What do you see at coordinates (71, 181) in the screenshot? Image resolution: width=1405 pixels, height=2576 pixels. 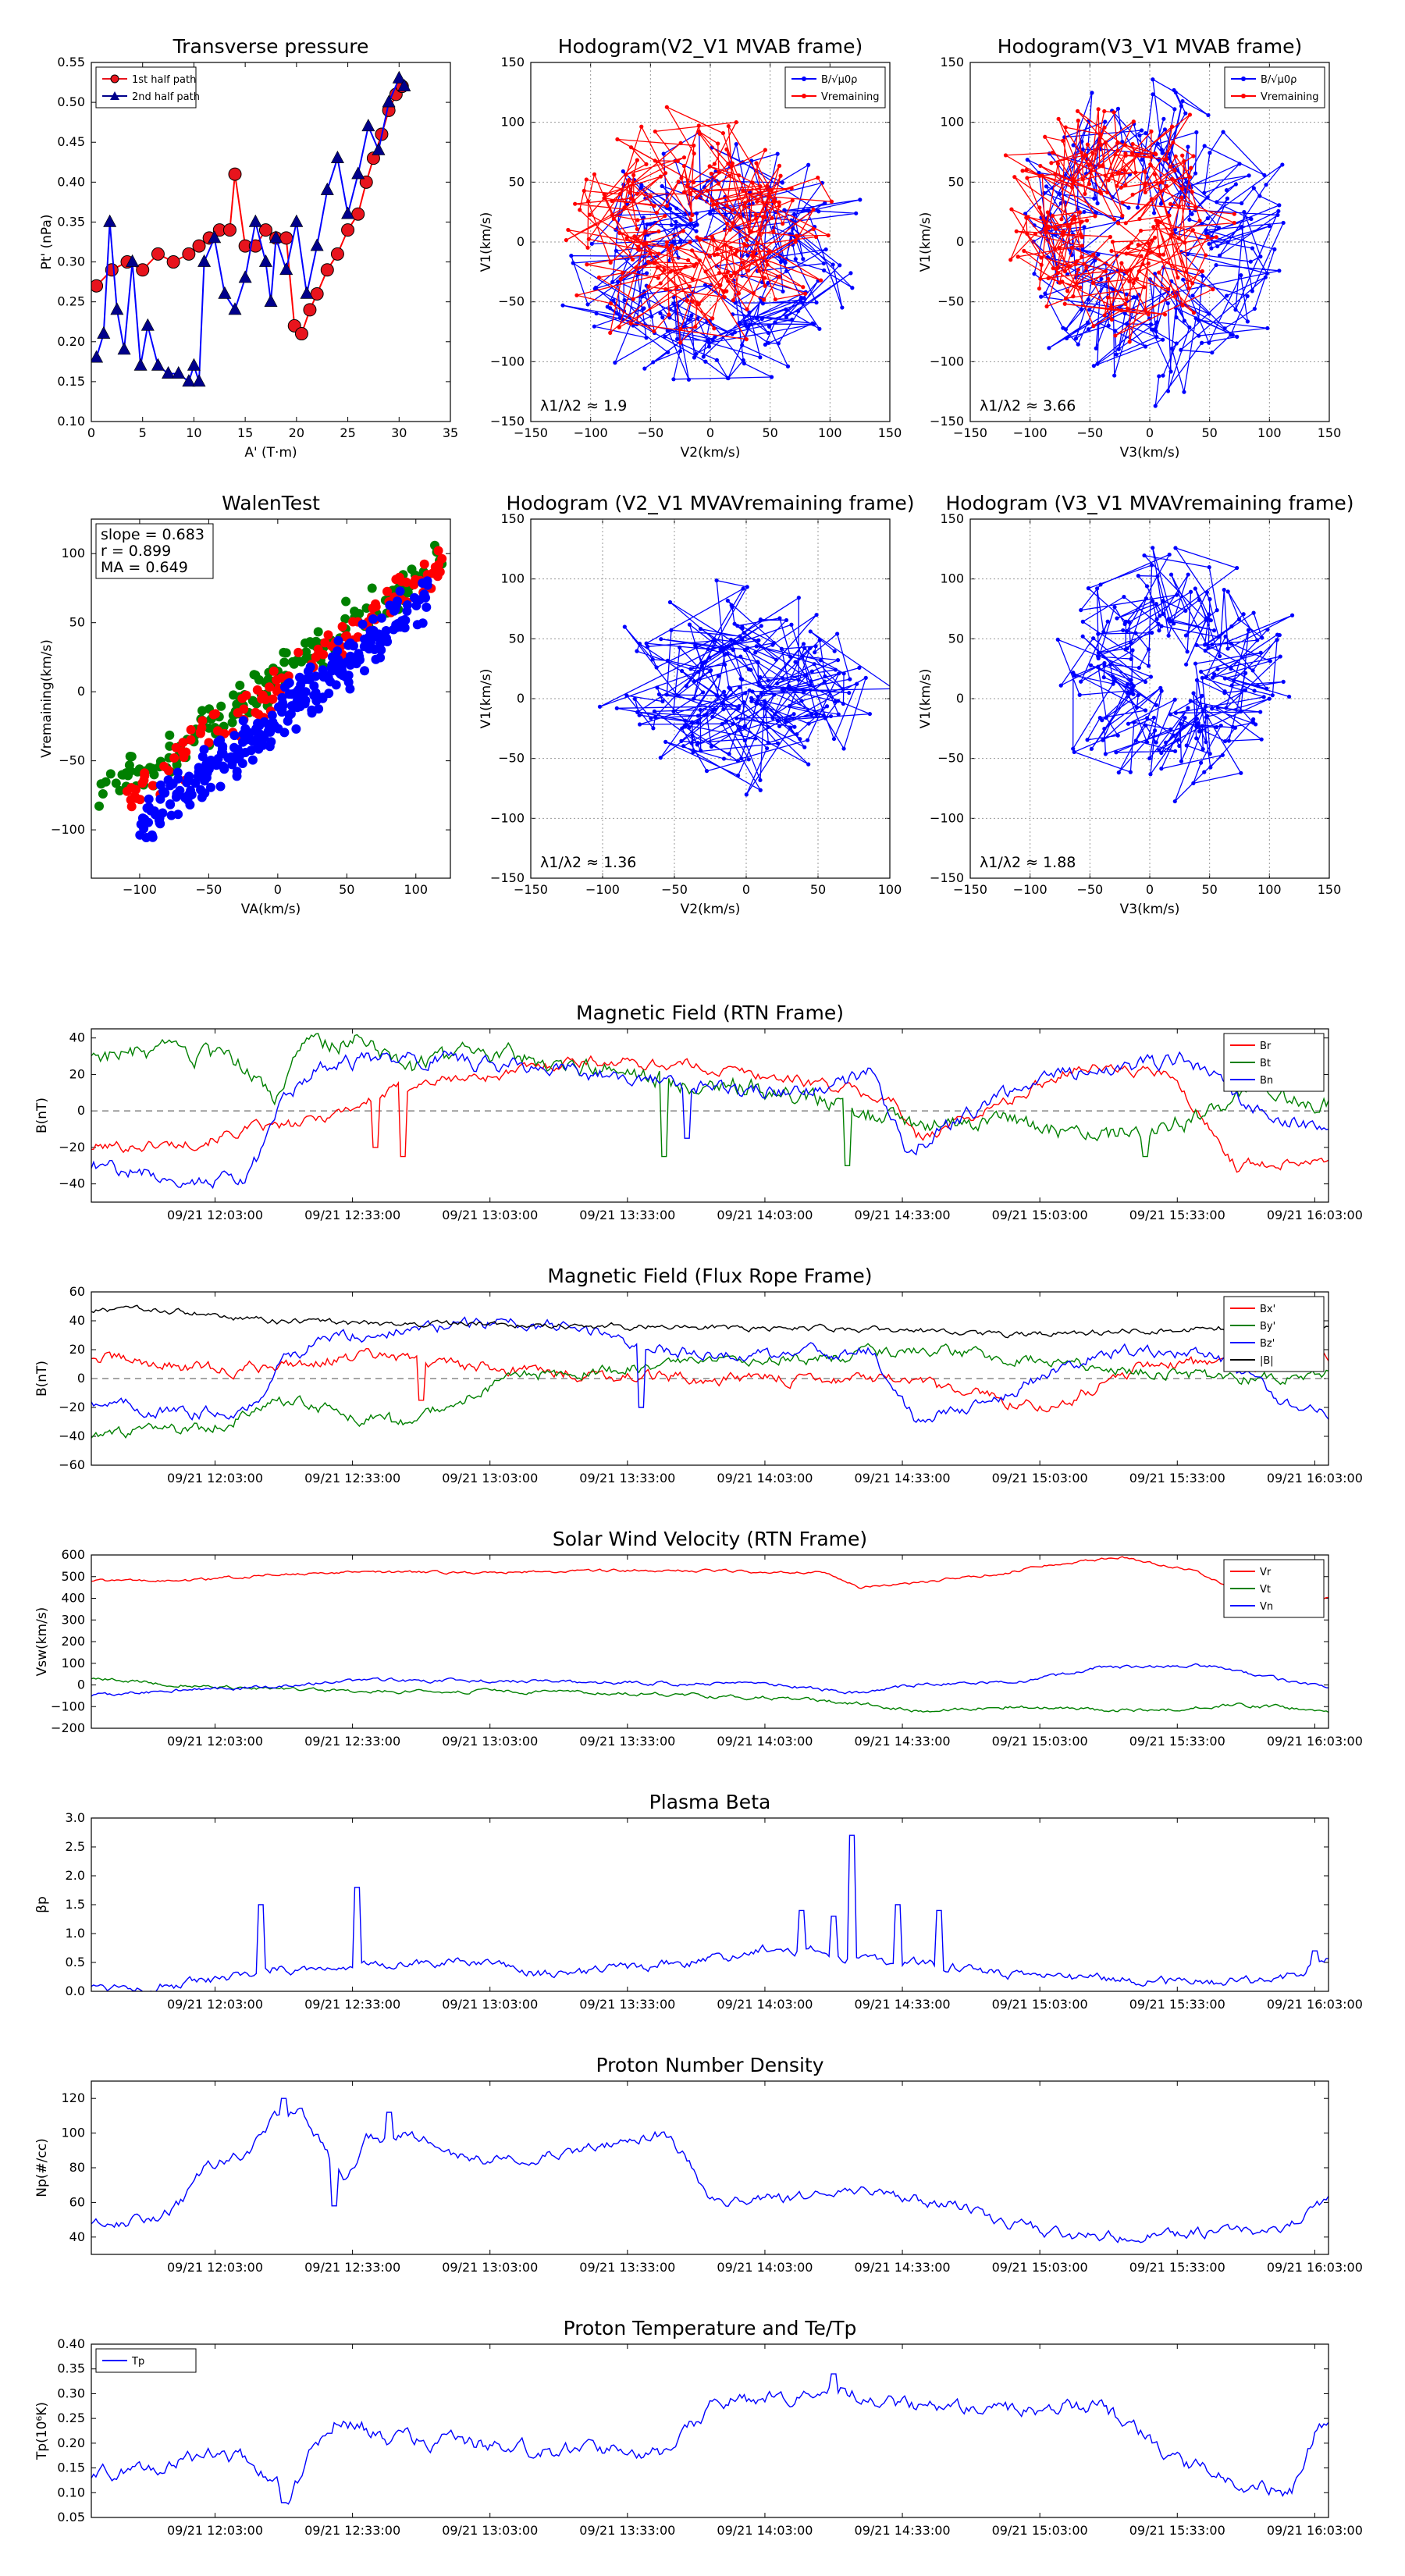 I see `y-tick-label: 0.40` at bounding box center [71, 181].